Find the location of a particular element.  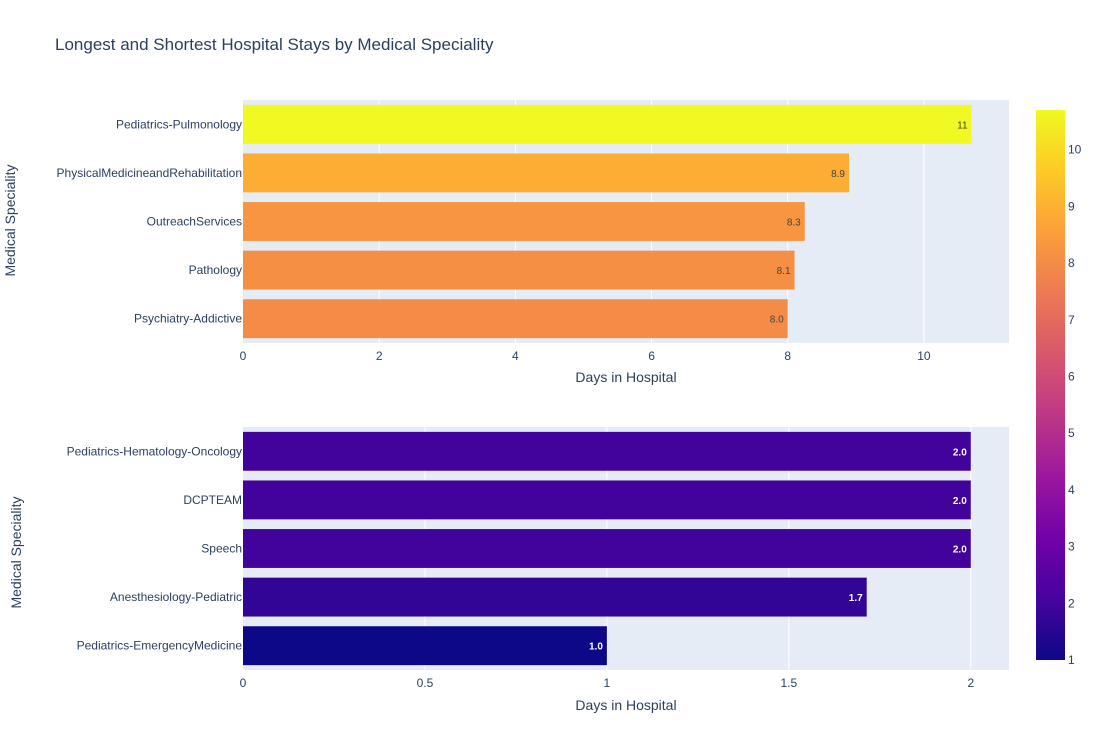

bar-data-label: 8.0 is located at coordinates (777, 320).